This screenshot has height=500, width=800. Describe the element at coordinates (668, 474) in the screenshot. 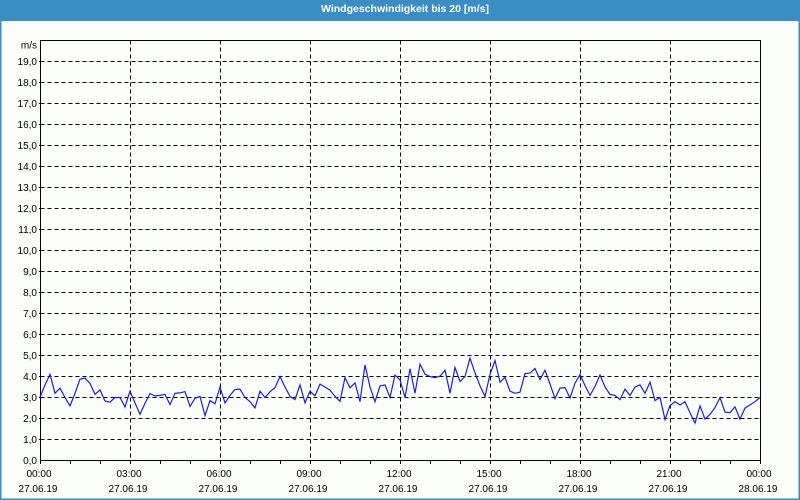

I see `svg-text: 21:00` at that location.